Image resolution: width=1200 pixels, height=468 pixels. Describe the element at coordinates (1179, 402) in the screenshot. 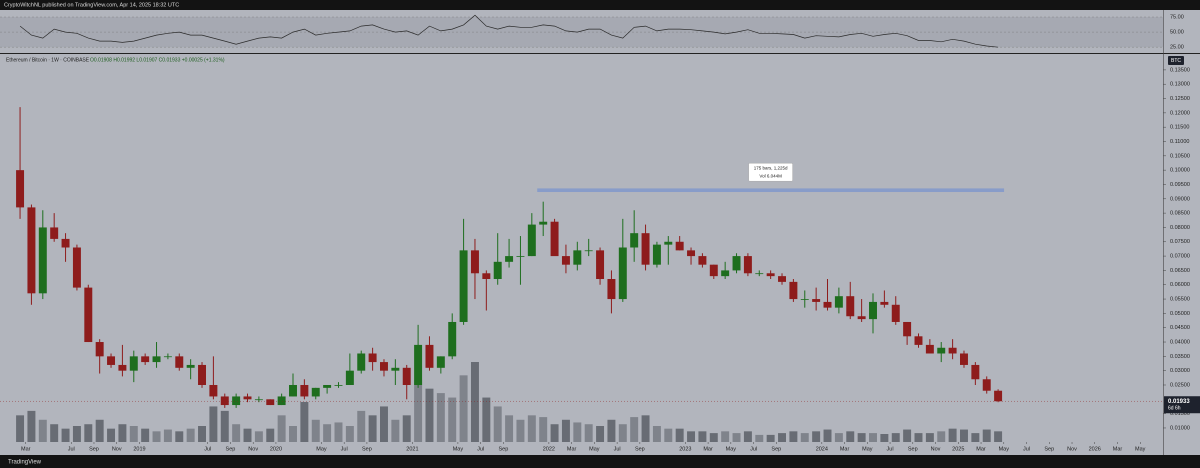

I see `last-price-label: 0.01933` at that location.